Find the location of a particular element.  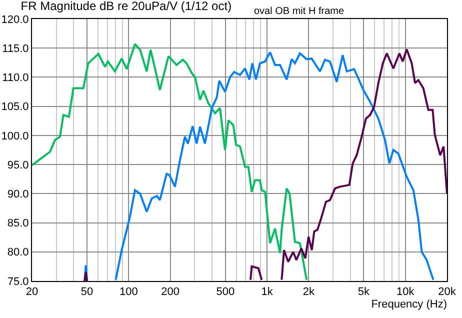

x-tick-label: 20k is located at coordinates (447, 292).